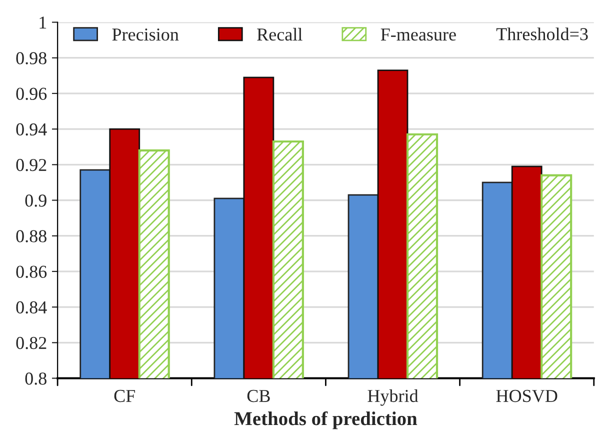  What do you see at coordinates (31, 236) in the screenshot?
I see `y-tick-label: 0.88` at bounding box center [31, 236].